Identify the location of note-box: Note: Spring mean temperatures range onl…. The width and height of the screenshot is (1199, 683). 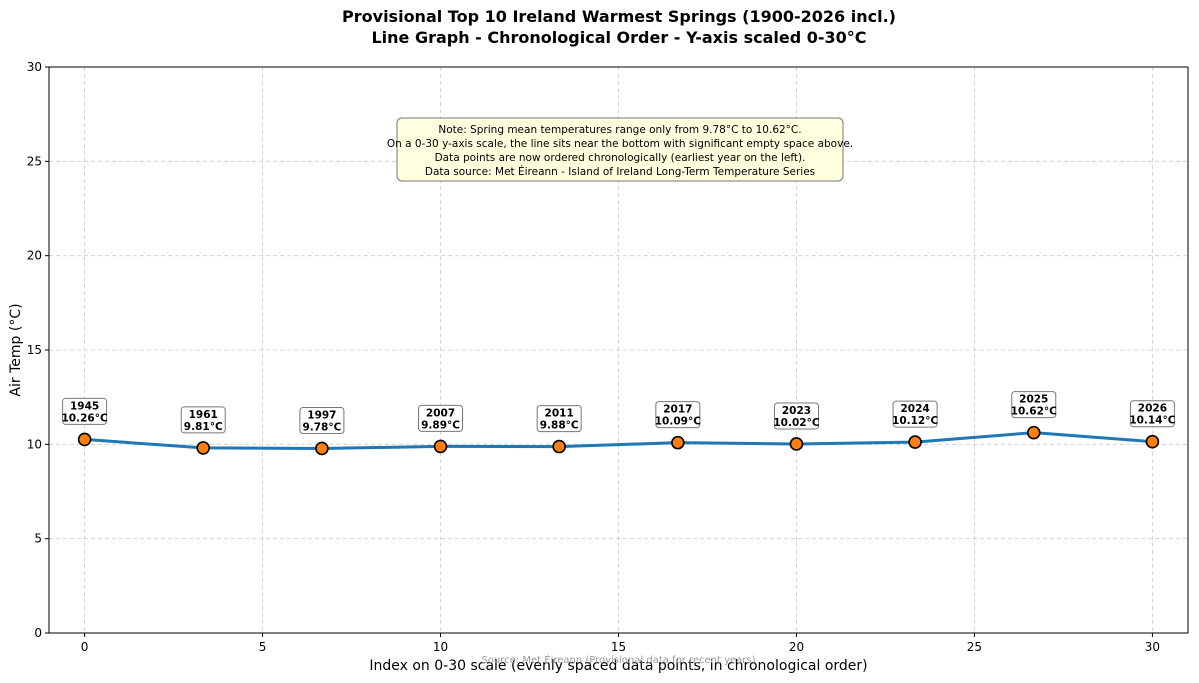
(620, 149).